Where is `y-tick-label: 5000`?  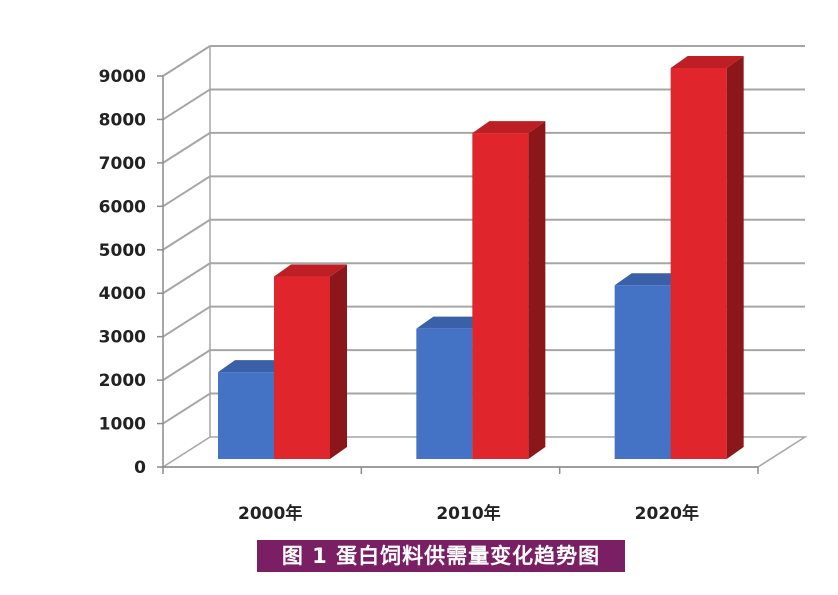 y-tick-label: 5000 is located at coordinates (122, 251).